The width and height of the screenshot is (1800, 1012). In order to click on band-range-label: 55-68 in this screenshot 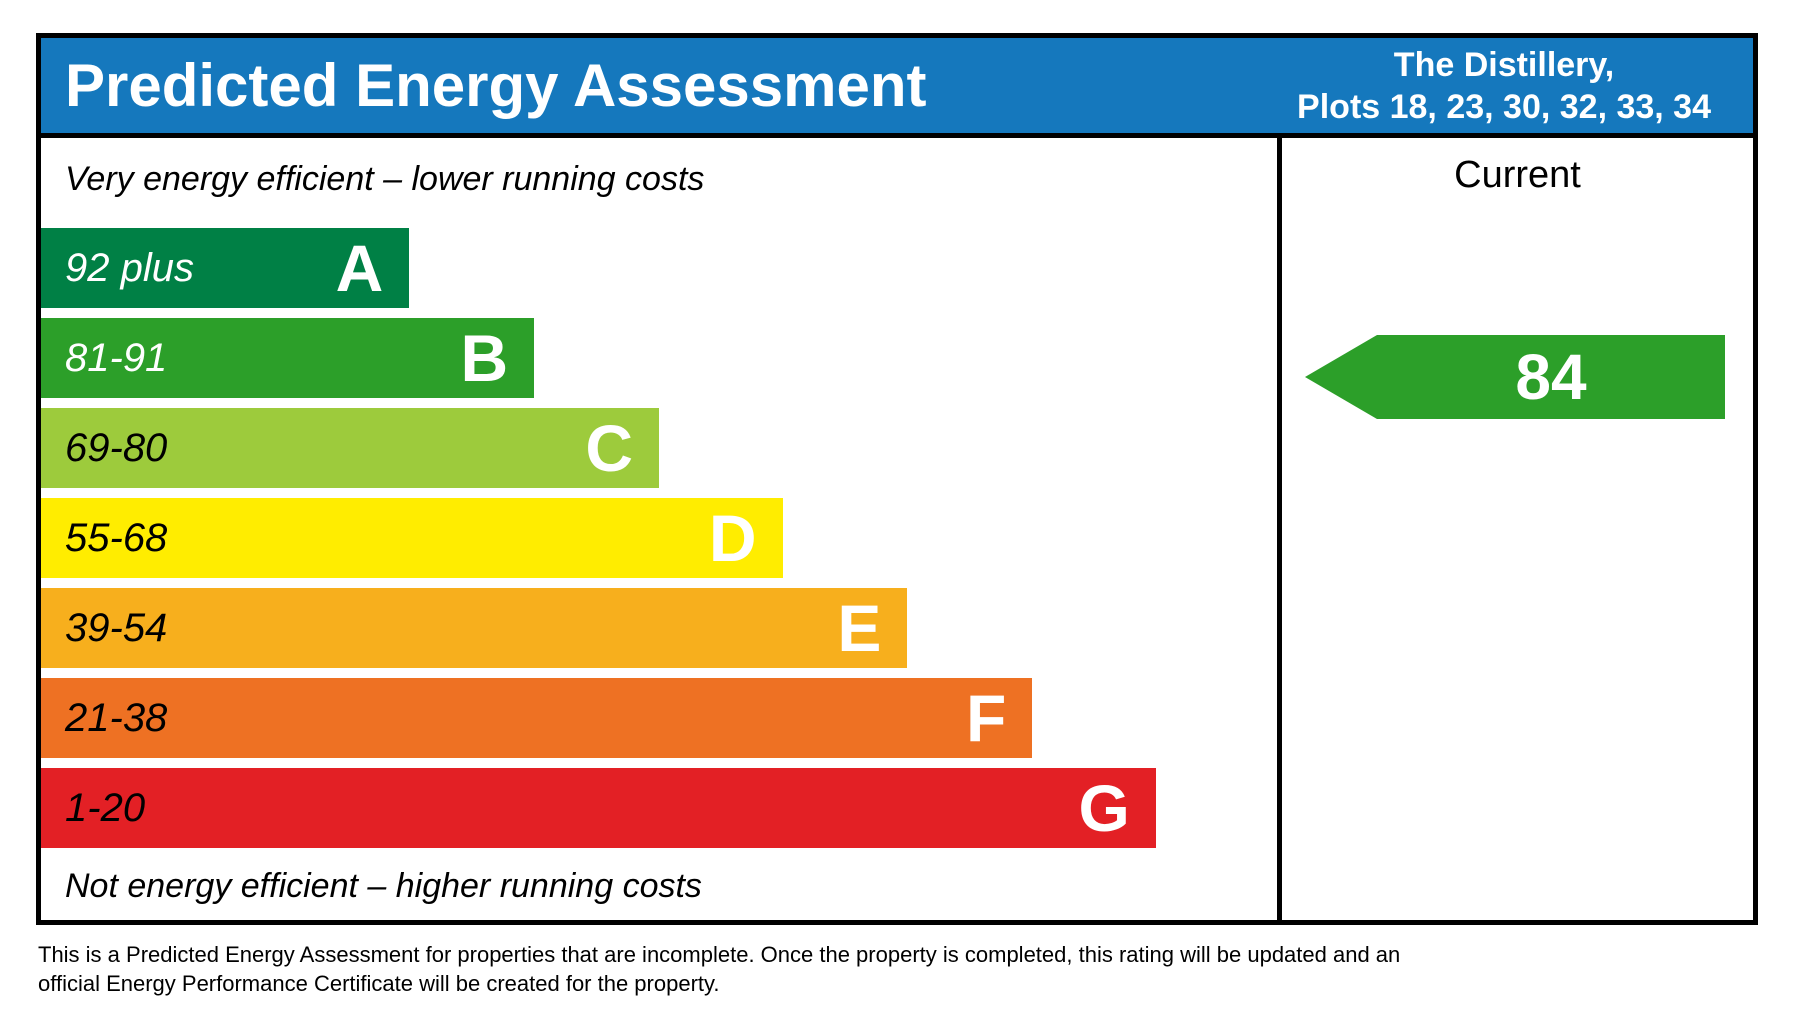, I will do `click(116, 537)`.